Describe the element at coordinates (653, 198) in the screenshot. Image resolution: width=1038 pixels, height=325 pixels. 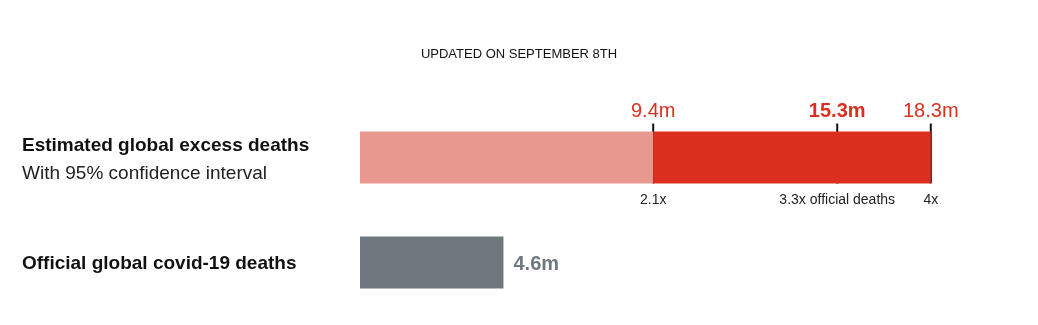
I see `annotation: 2.1x` at that location.